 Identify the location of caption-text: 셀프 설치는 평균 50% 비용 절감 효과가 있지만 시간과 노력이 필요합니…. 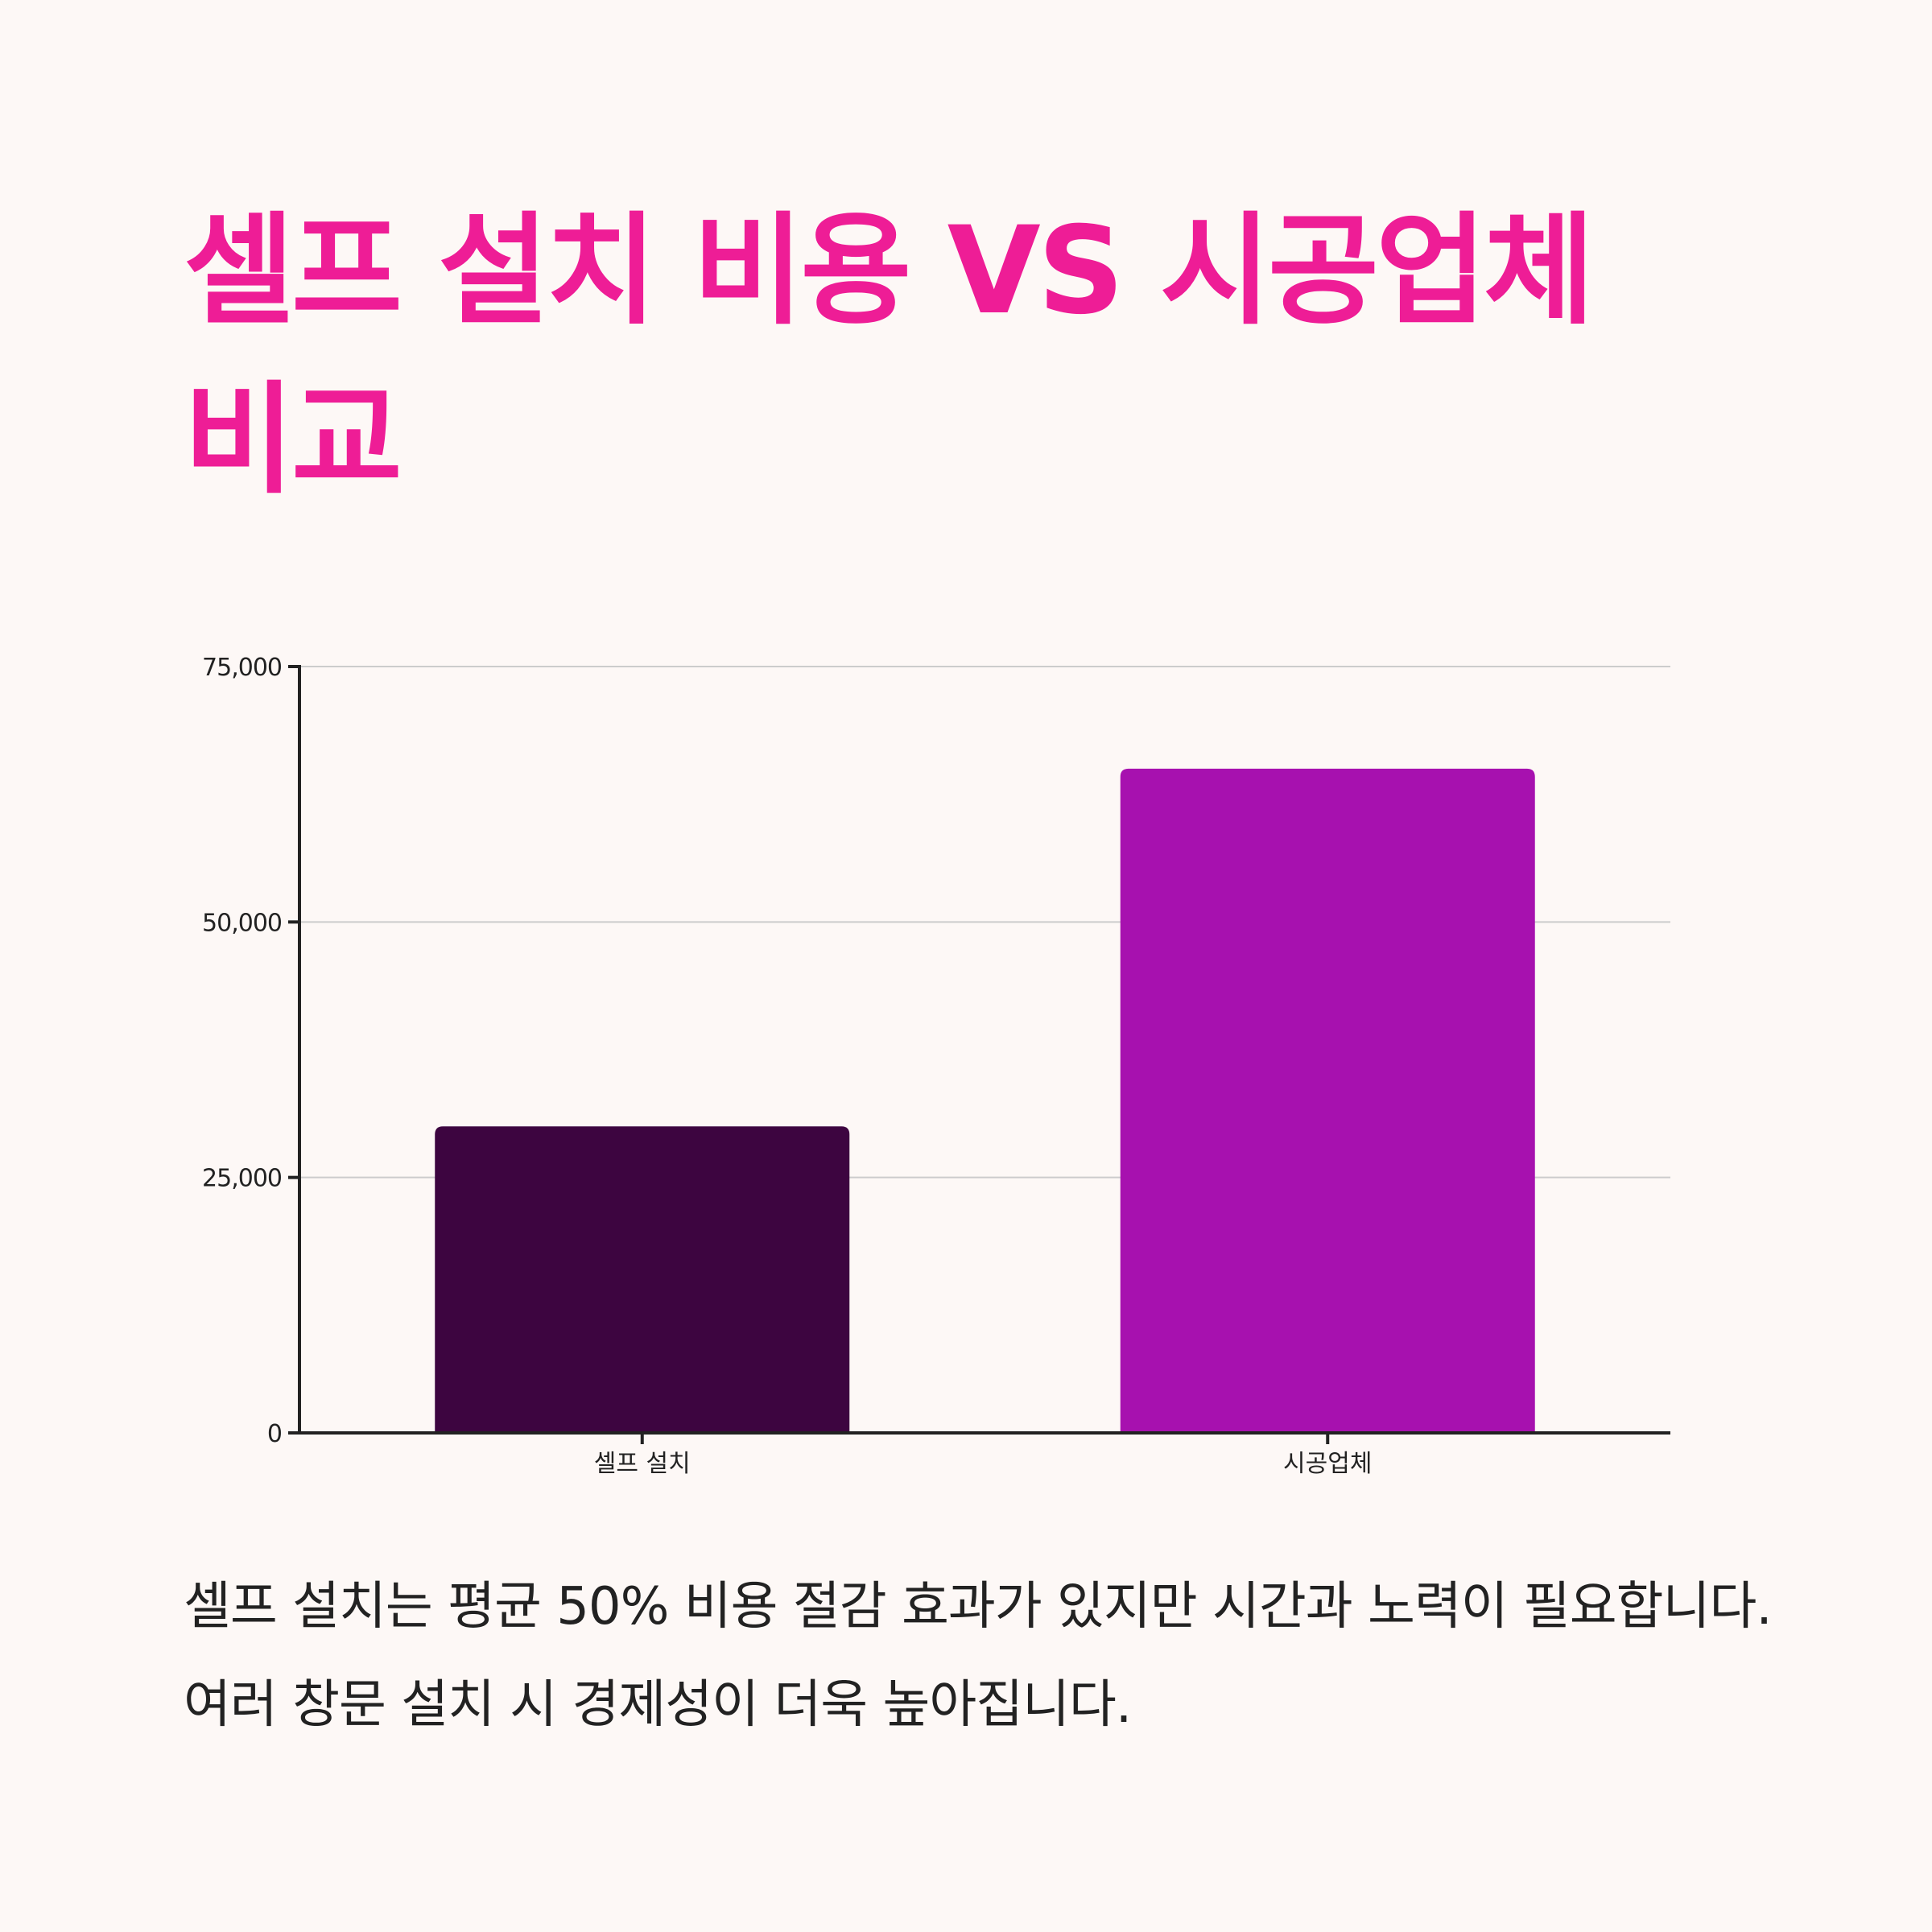
(978, 1656).